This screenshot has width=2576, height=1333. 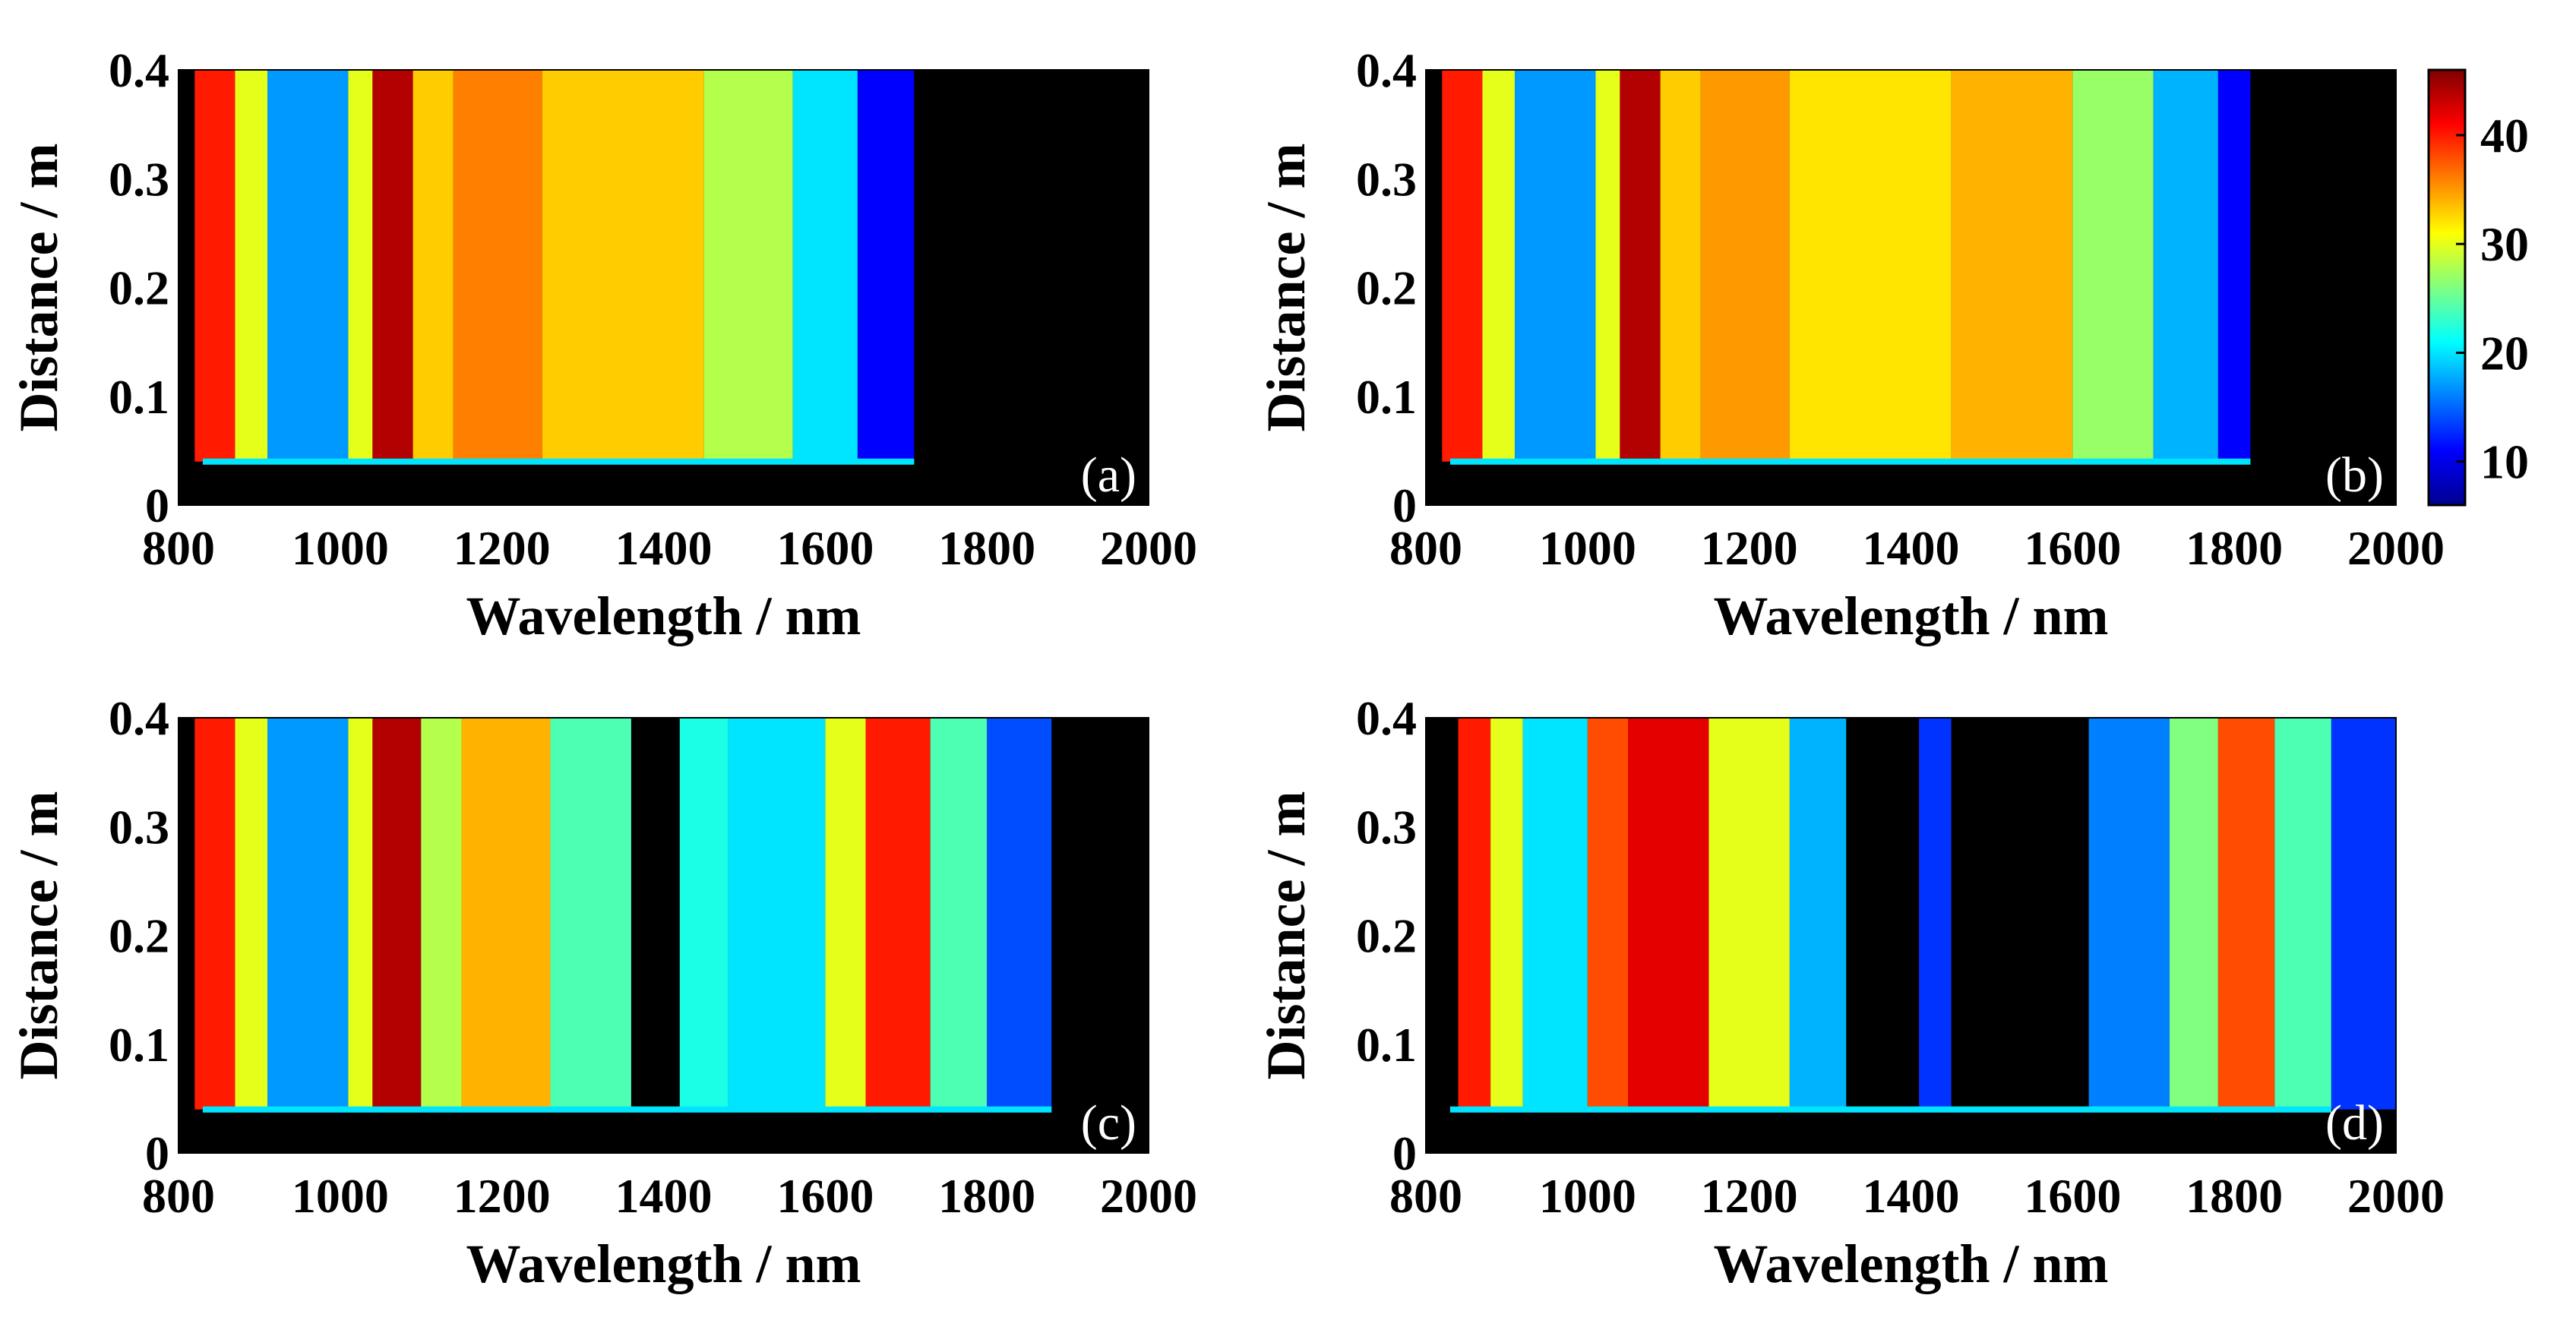 I want to click on x-tick-labels-b: 800 1000 1200 1400 1600 1800 2000, so click(x=1917, y=548).